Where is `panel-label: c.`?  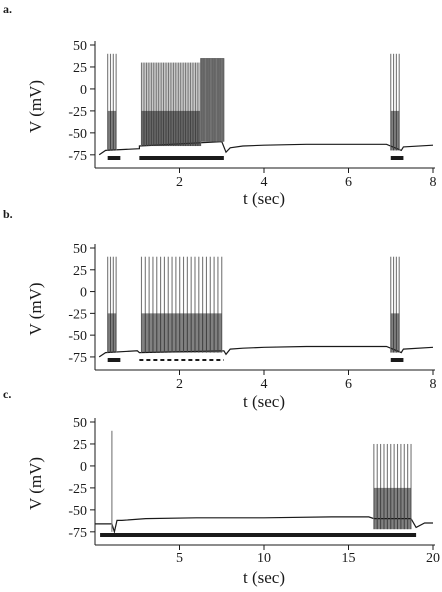 panel-label: c. is located at coordinates (7, 394).